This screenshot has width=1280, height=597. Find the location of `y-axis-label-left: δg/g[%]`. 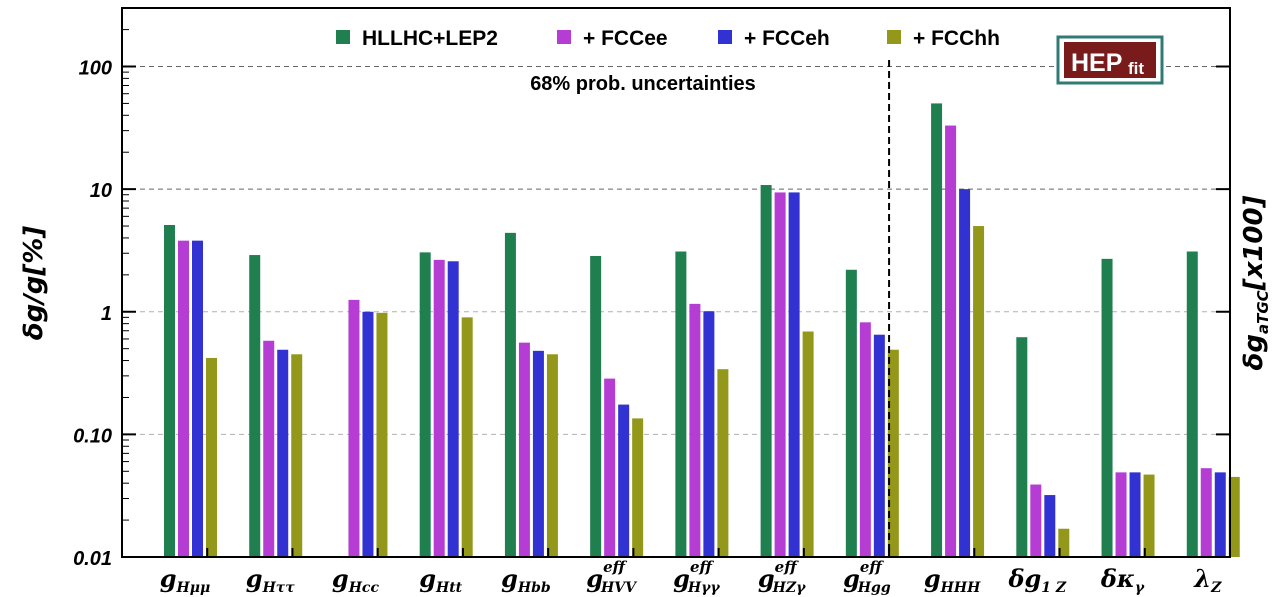

y-axis-label-left: δg/g[%] is located at coordinates (34, 283).